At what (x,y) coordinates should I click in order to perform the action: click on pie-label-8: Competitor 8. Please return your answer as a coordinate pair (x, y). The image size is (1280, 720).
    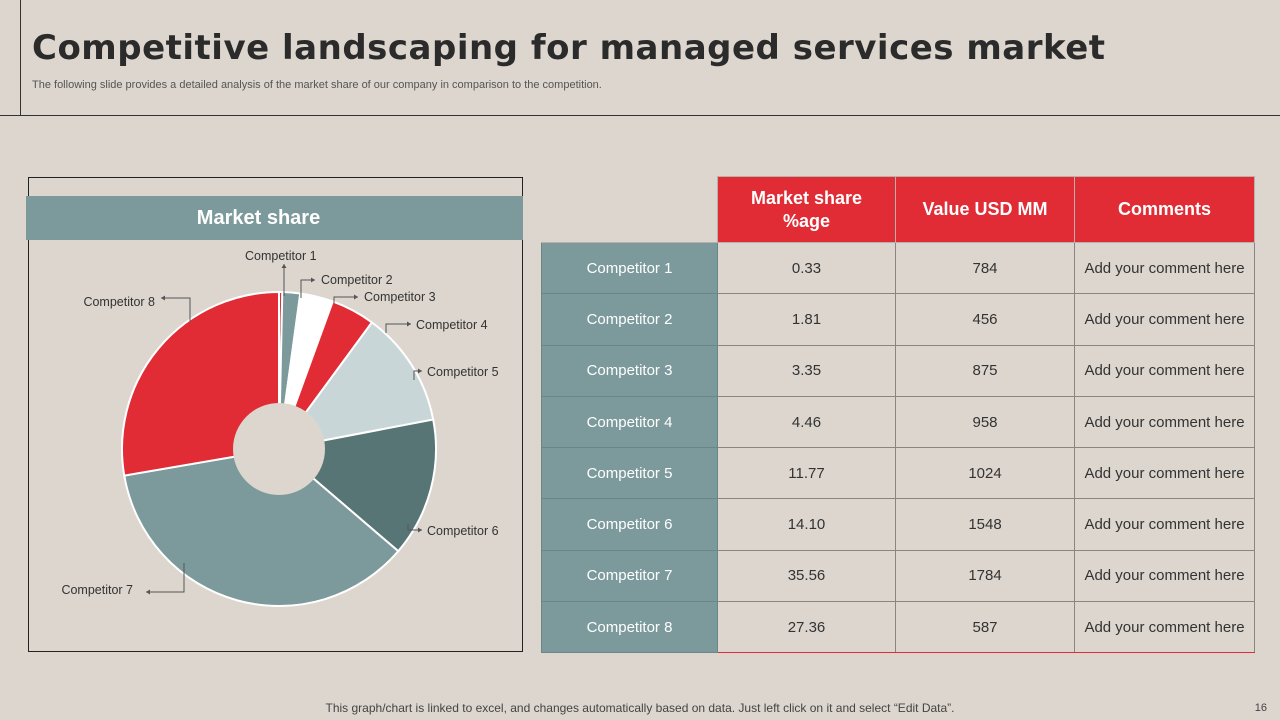
    Looking at the image, I should click on (119, 302).